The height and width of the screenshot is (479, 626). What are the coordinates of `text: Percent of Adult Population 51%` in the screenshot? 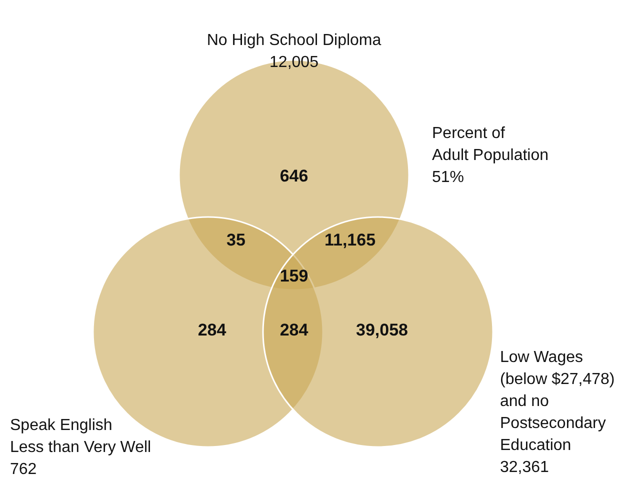 It's located at (490, 155).